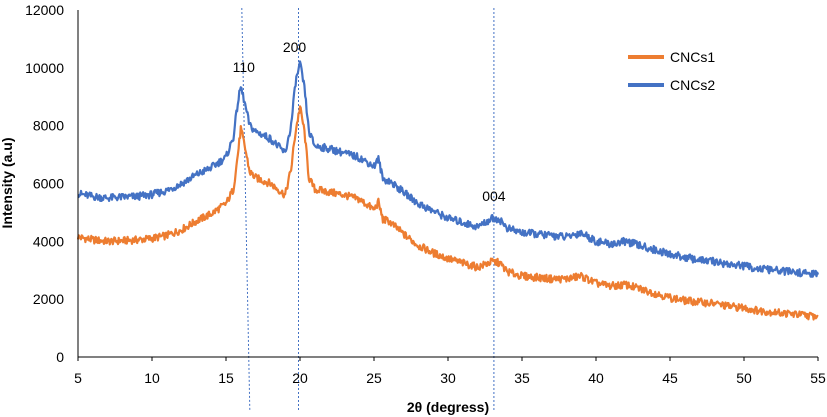  I want to click on y-tick-label: 6000, so click(48, 184).